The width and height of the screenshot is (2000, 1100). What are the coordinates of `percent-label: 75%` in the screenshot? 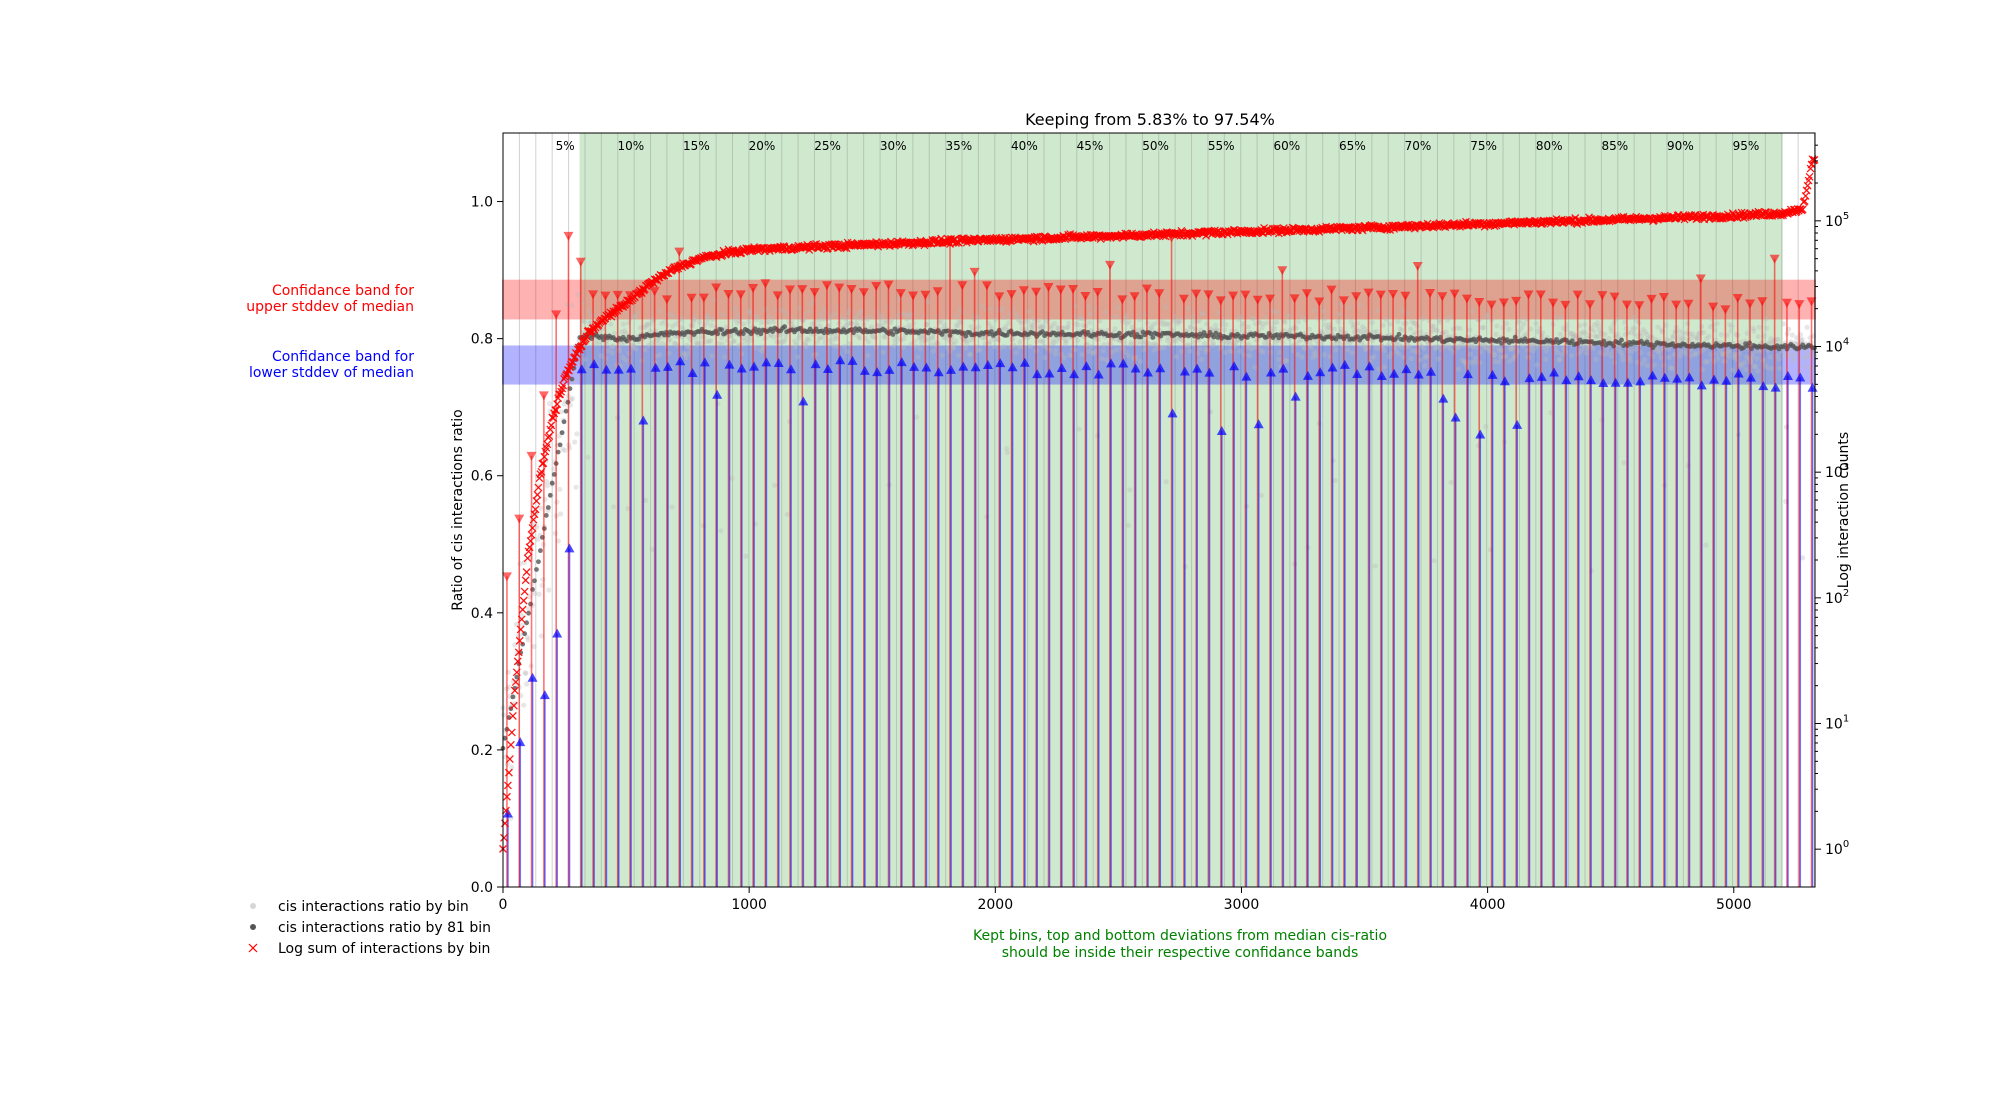 It's located at (1483, 146).